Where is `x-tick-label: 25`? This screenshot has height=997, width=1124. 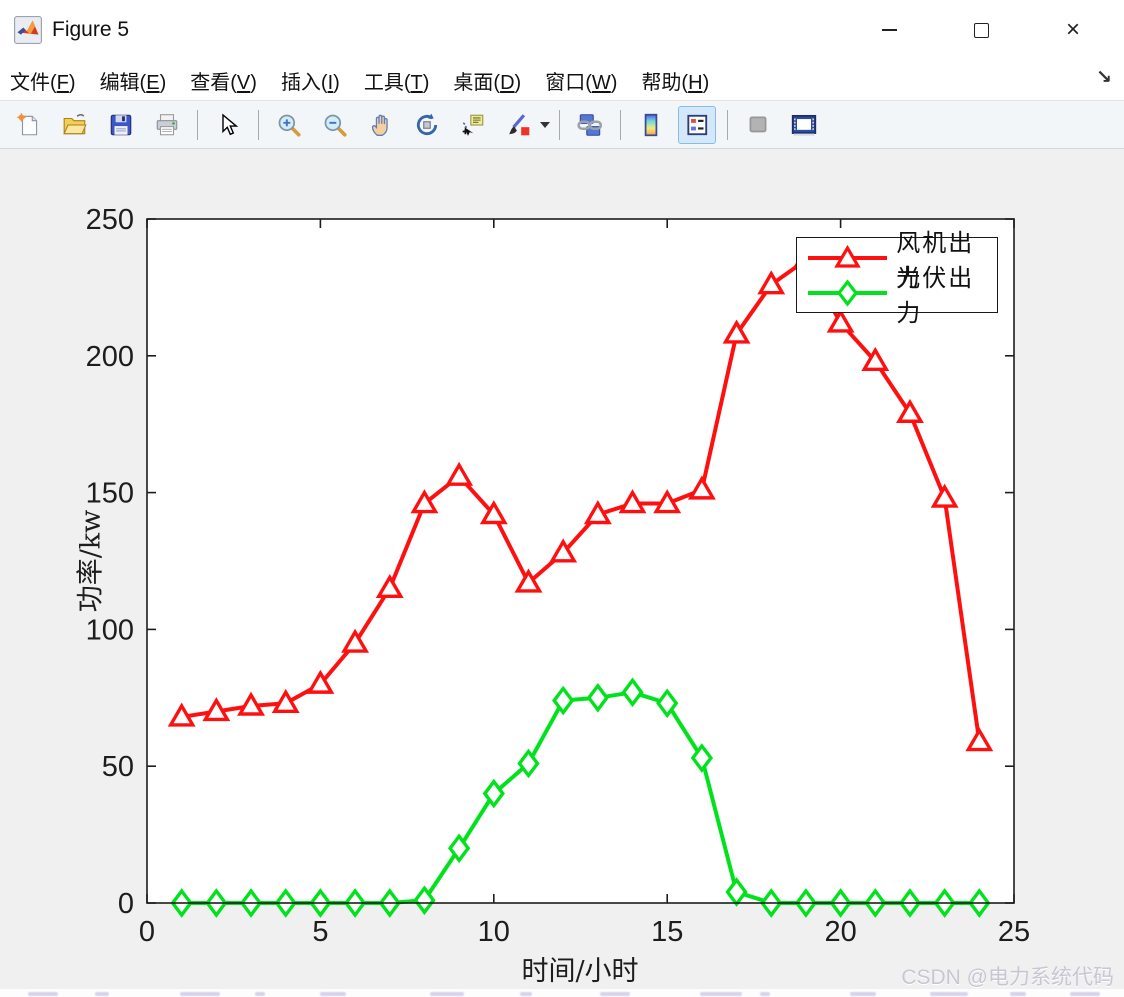 x-tick-label: 25 is located at coordinates (1014, 932).